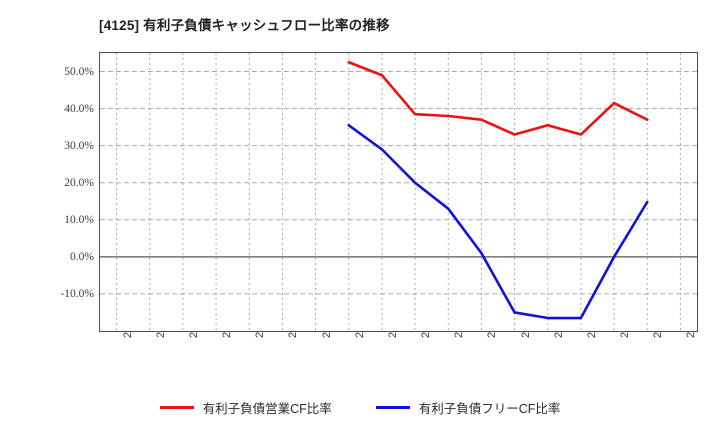 The width and height of the screenshot is (720, 440). I want to click on legend-item: 有利子負債営業CF比率, so click(245, 407).